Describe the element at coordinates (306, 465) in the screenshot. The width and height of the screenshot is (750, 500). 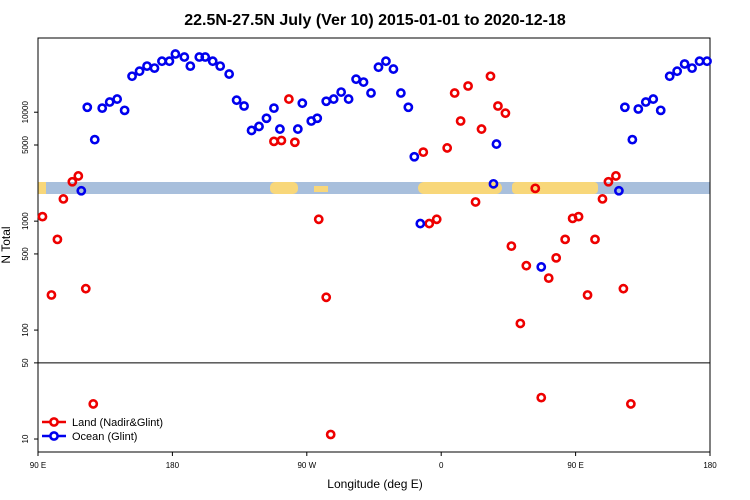
I see `x-tick-label: 90 W` at that location.